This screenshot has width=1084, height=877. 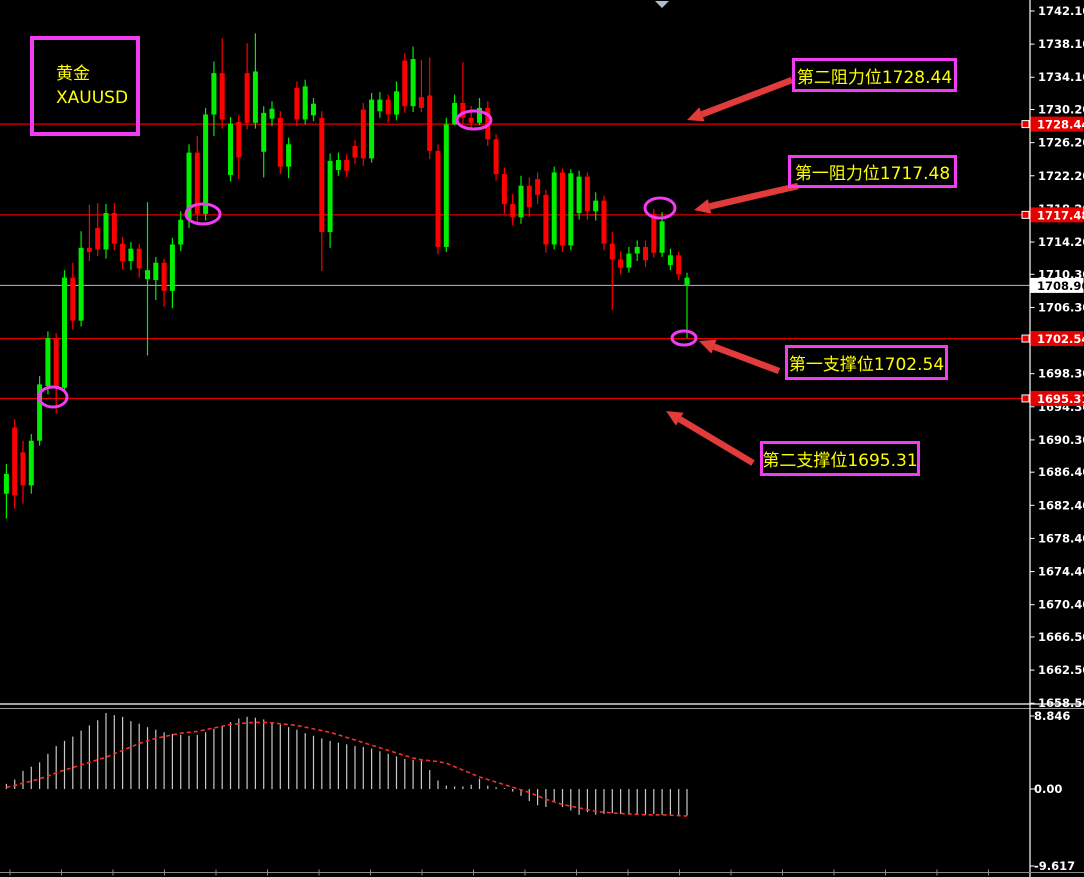 I want to click on price-tick-label: 1662.50, so click(x=1061, y=670).